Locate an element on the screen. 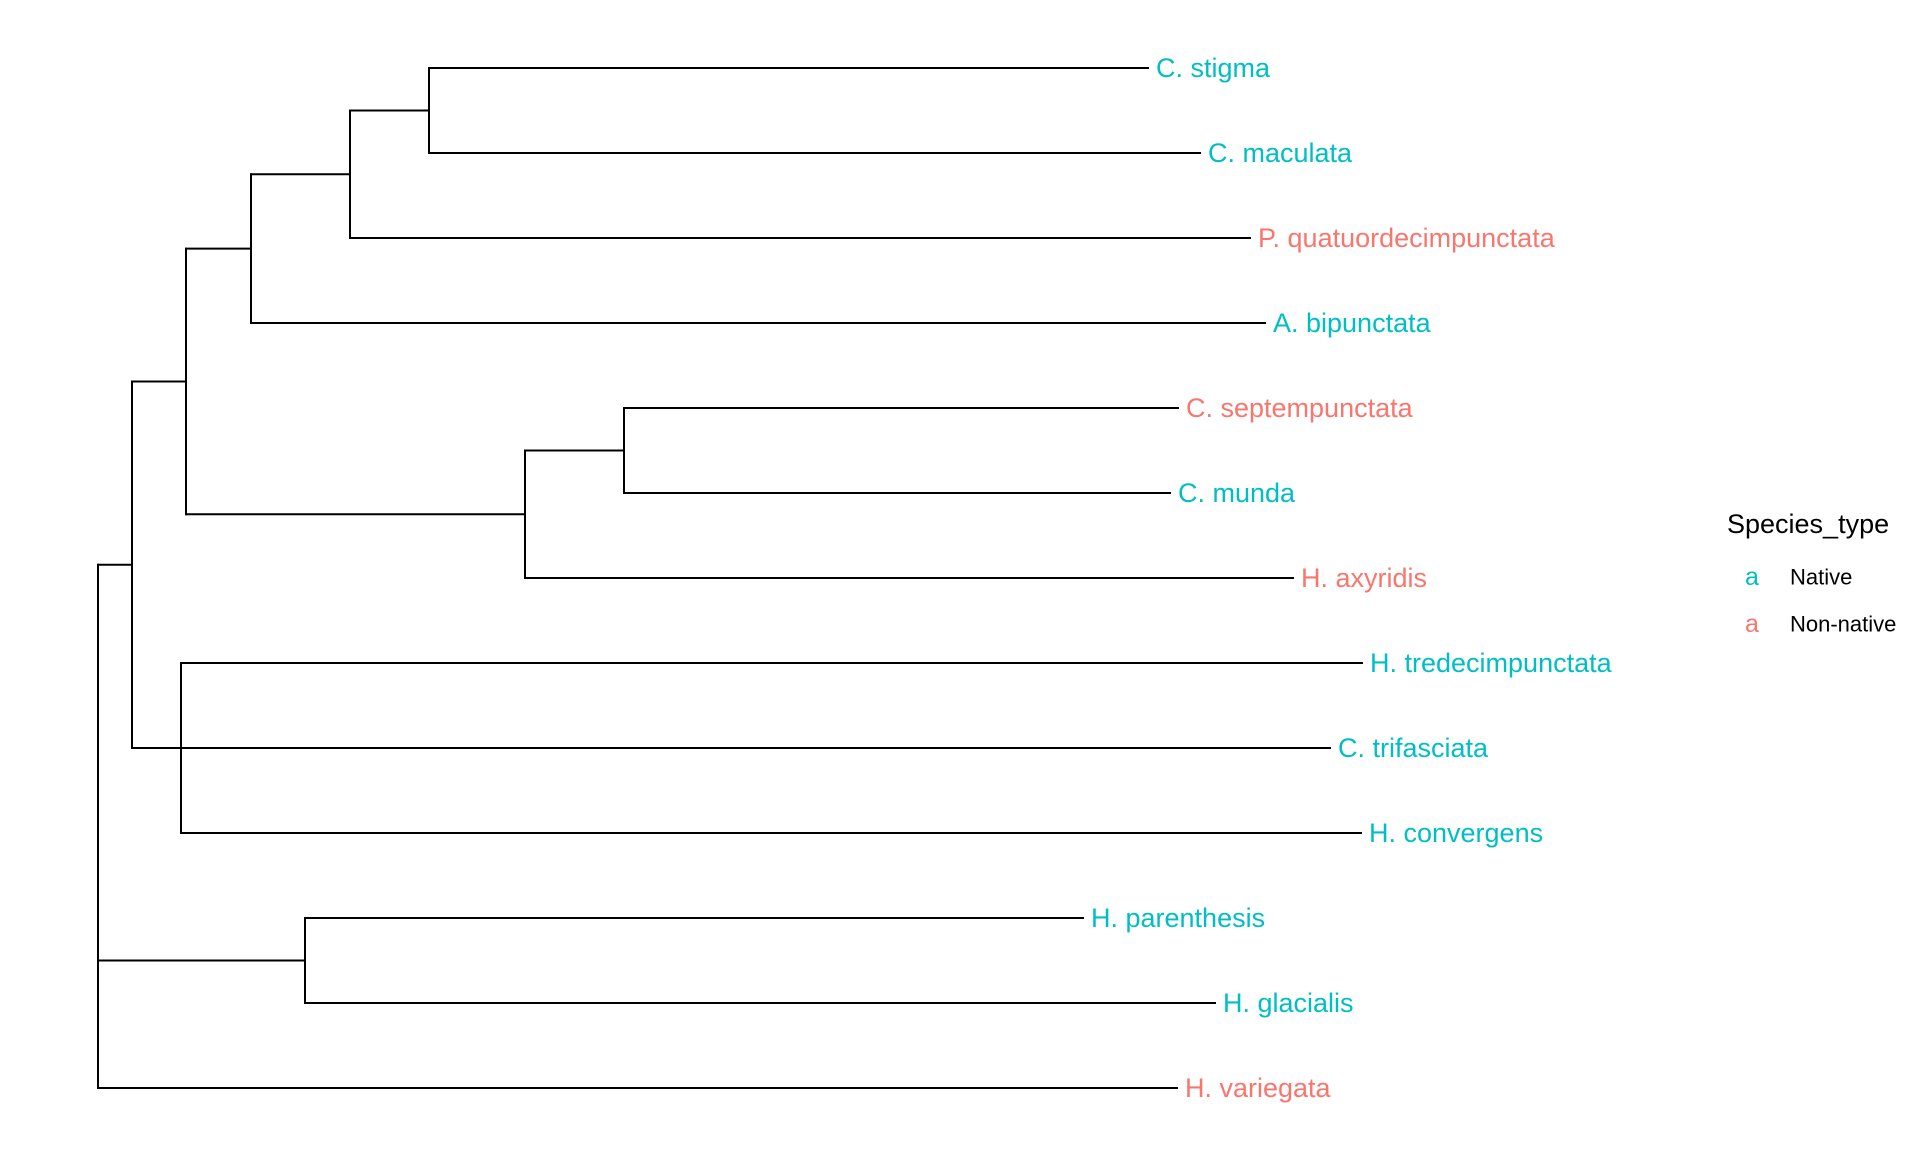 This screenshot has height=1152, width=1920. legend-title: Species_type is located at coordinates (1808, 524).